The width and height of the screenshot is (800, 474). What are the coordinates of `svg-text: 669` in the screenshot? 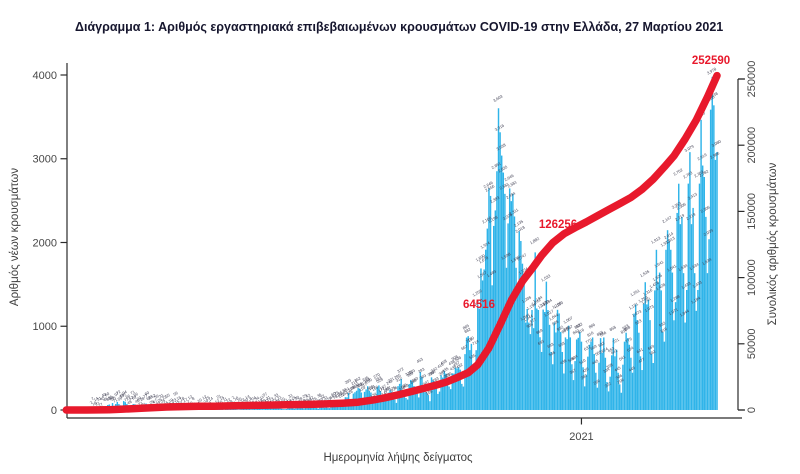 It's located at (593, 347).